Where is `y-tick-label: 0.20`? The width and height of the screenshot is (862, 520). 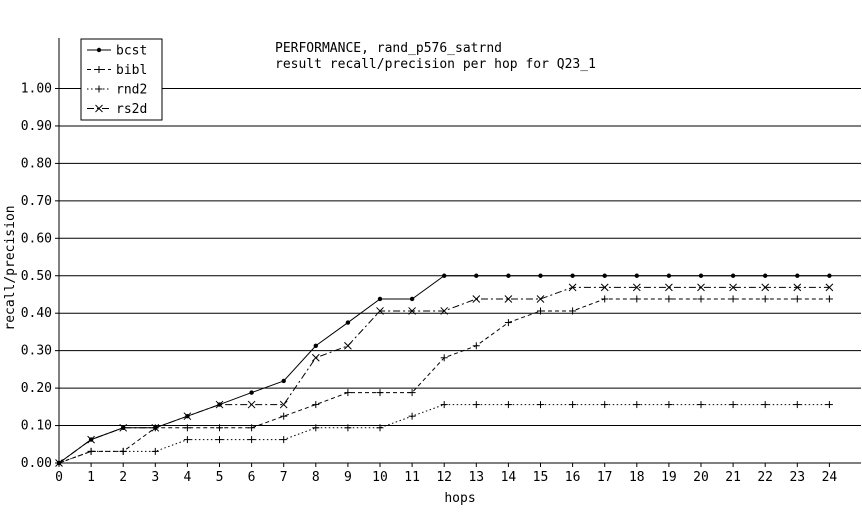
y-tick-label: 0.20 is located at coordinates (36, 388).